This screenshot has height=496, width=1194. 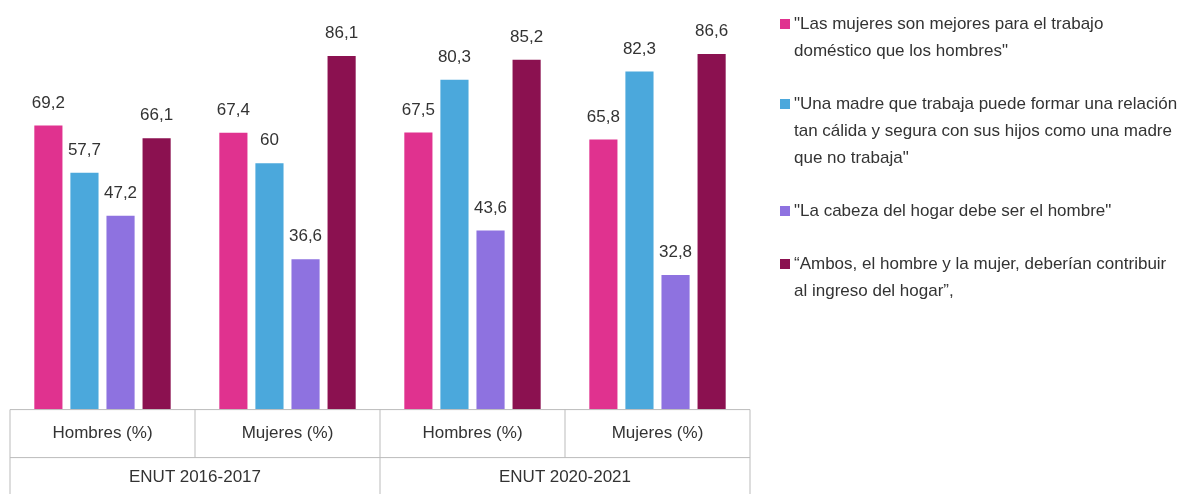 What do you see at coordinates (269, 140) in the screenshot?
I see `data-label: 60` at bounding box center [269, 140].